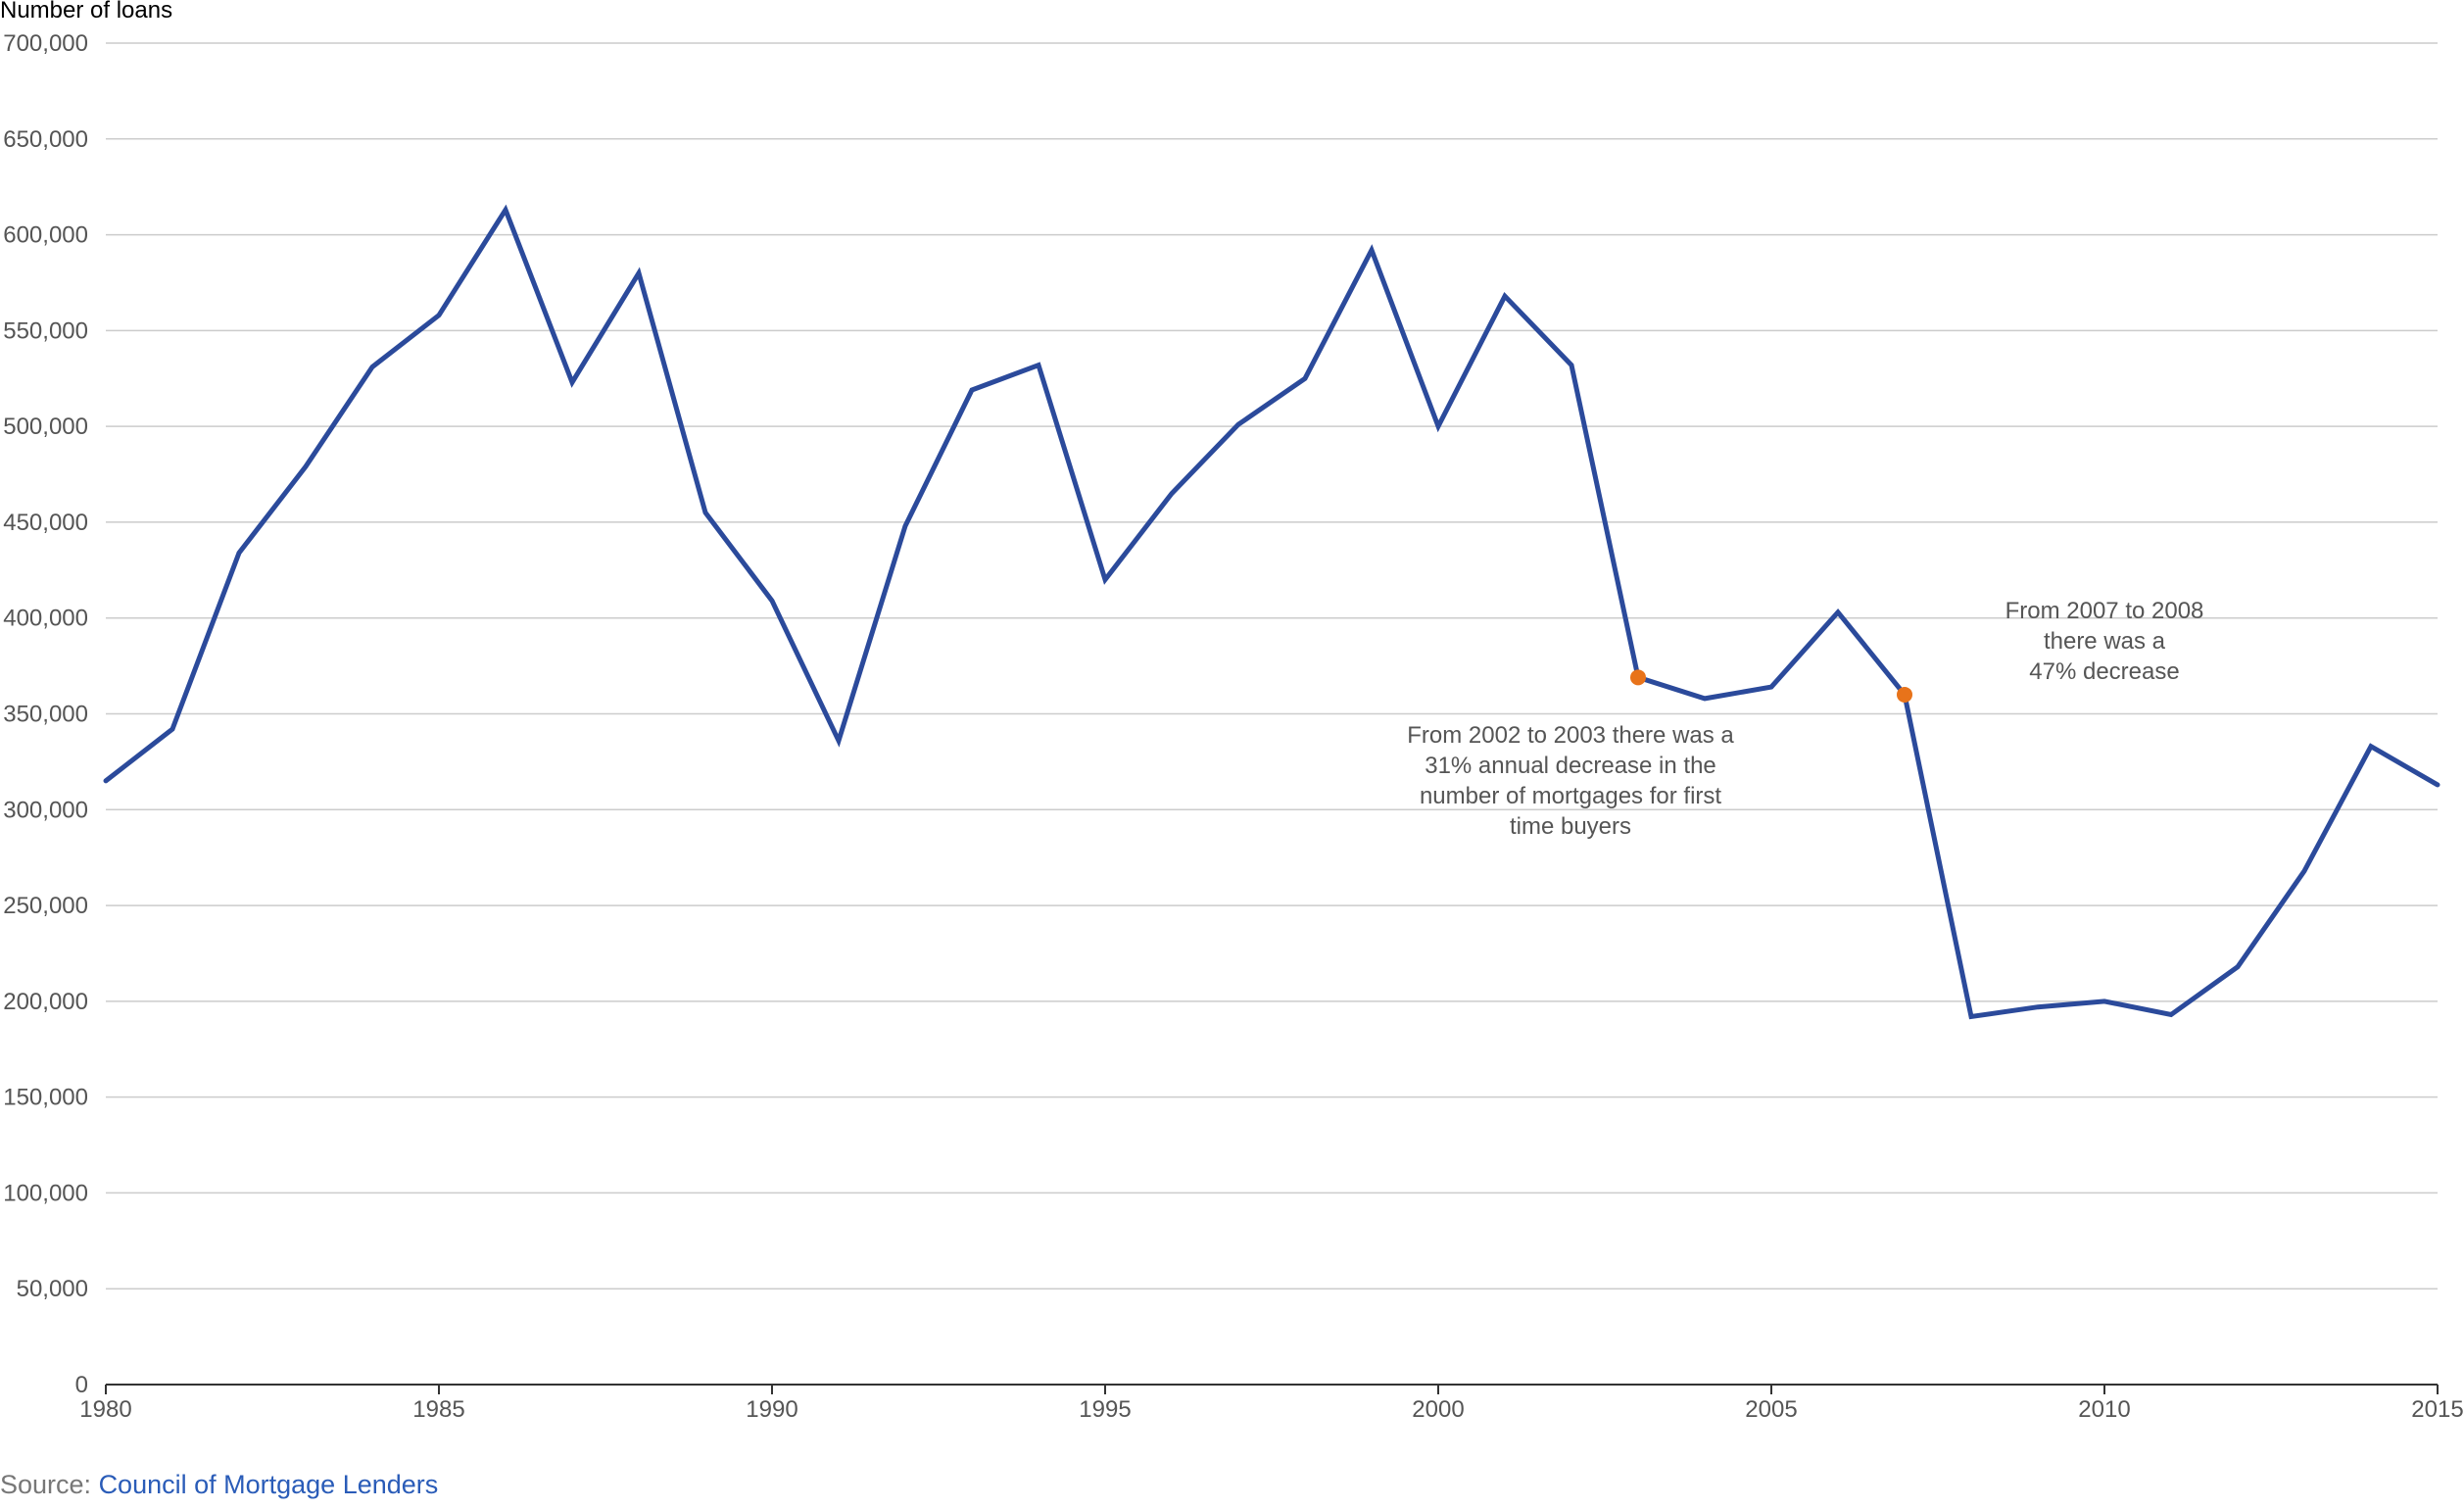 The width and height of the screenshot is (2464, 1509). I want to click on y-tick-label: 50,000, so click(52, 1289).